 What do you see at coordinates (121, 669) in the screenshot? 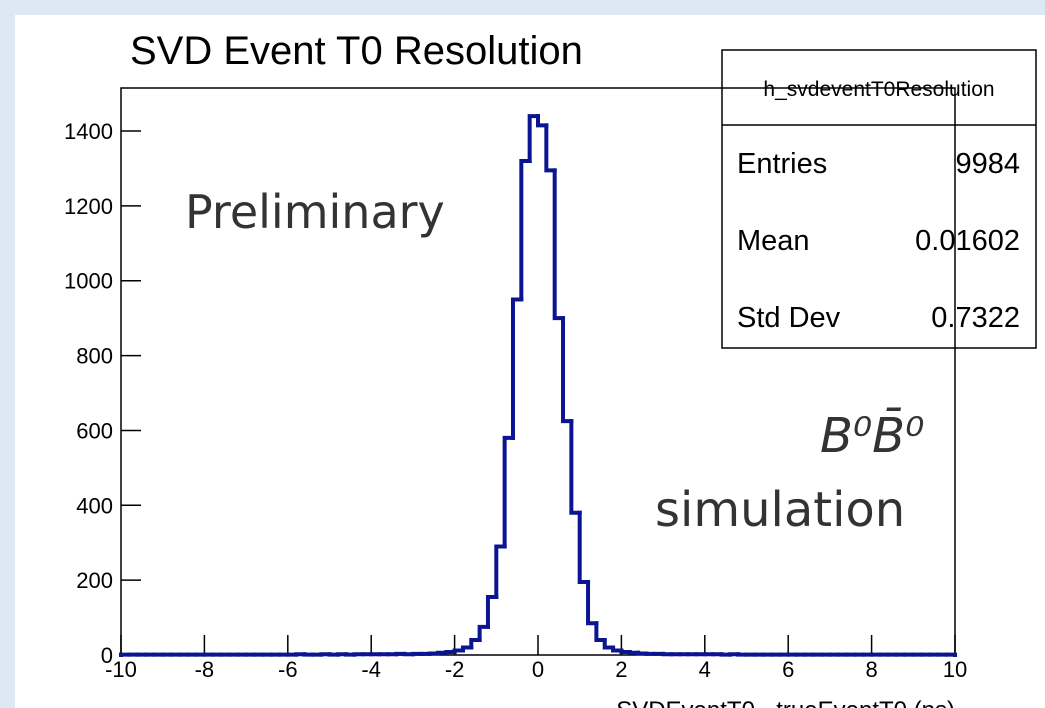
I see `x-tick-label: -10` at bounding box center [121, 669].